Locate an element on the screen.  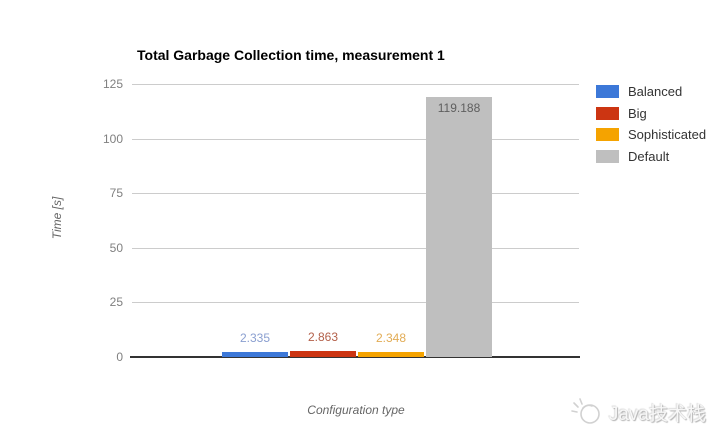
legend-label: Default is located at coordinates (649, 156).